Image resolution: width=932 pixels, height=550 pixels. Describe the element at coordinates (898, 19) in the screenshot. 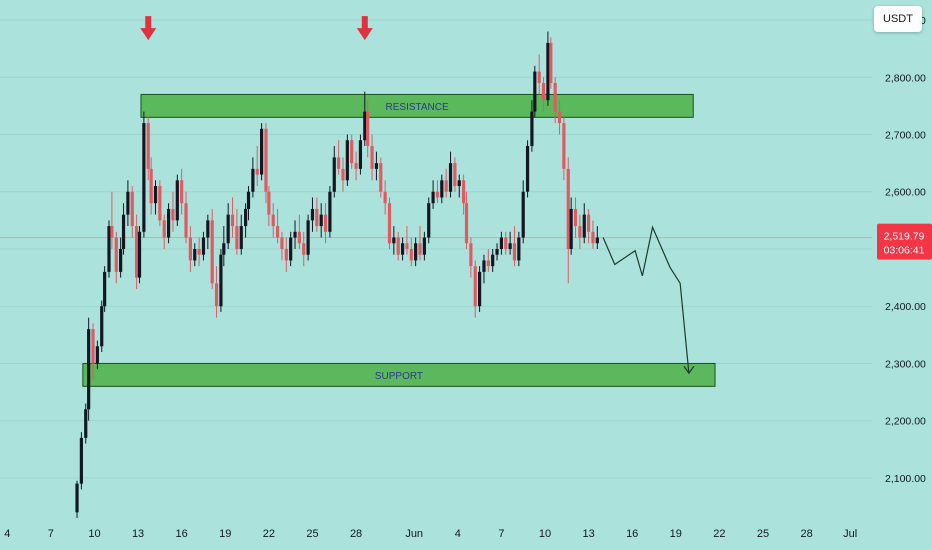

I see `currency-badge: USDT` at that location.